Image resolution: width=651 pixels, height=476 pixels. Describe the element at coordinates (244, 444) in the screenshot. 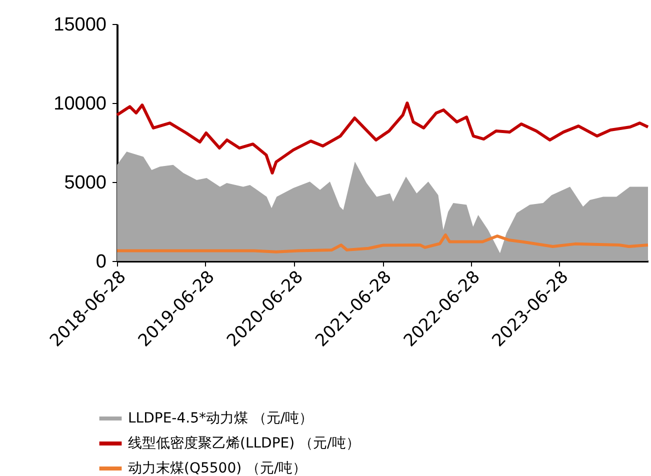

I see `legend-label: 线型低密度聚乙烯(LLDPE) （元/吨）` at that location.